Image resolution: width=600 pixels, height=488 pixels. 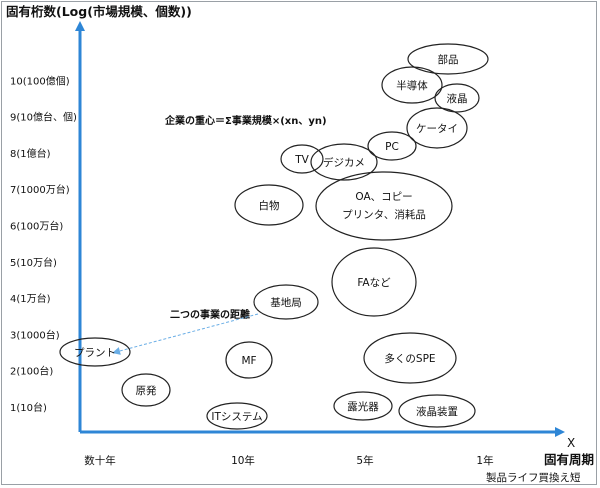 I want to click on x-axis-letter: X, so click(x=571, y=443).